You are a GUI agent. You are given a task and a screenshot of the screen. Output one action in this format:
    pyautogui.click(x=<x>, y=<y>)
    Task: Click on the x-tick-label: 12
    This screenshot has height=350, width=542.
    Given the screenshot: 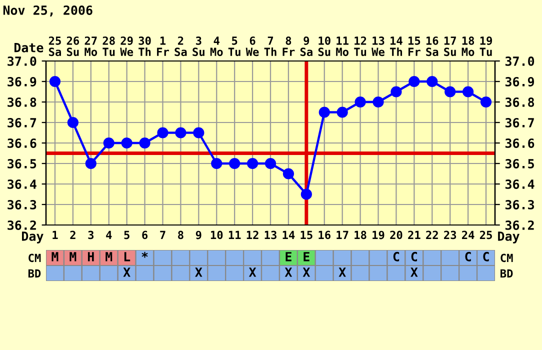 What is the action you would take?
    pyautogui.click(x=252, y=234)
    